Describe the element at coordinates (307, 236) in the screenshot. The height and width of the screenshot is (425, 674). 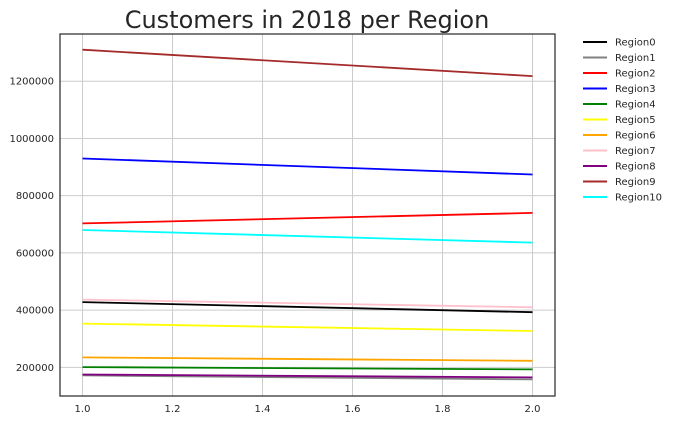
I see `series-line-region10` at that location.